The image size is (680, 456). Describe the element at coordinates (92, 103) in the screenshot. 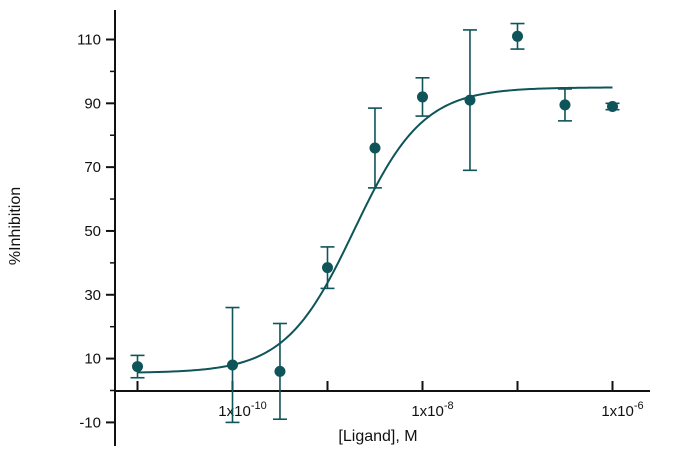

I see `y-tick-label: 90` at that location.